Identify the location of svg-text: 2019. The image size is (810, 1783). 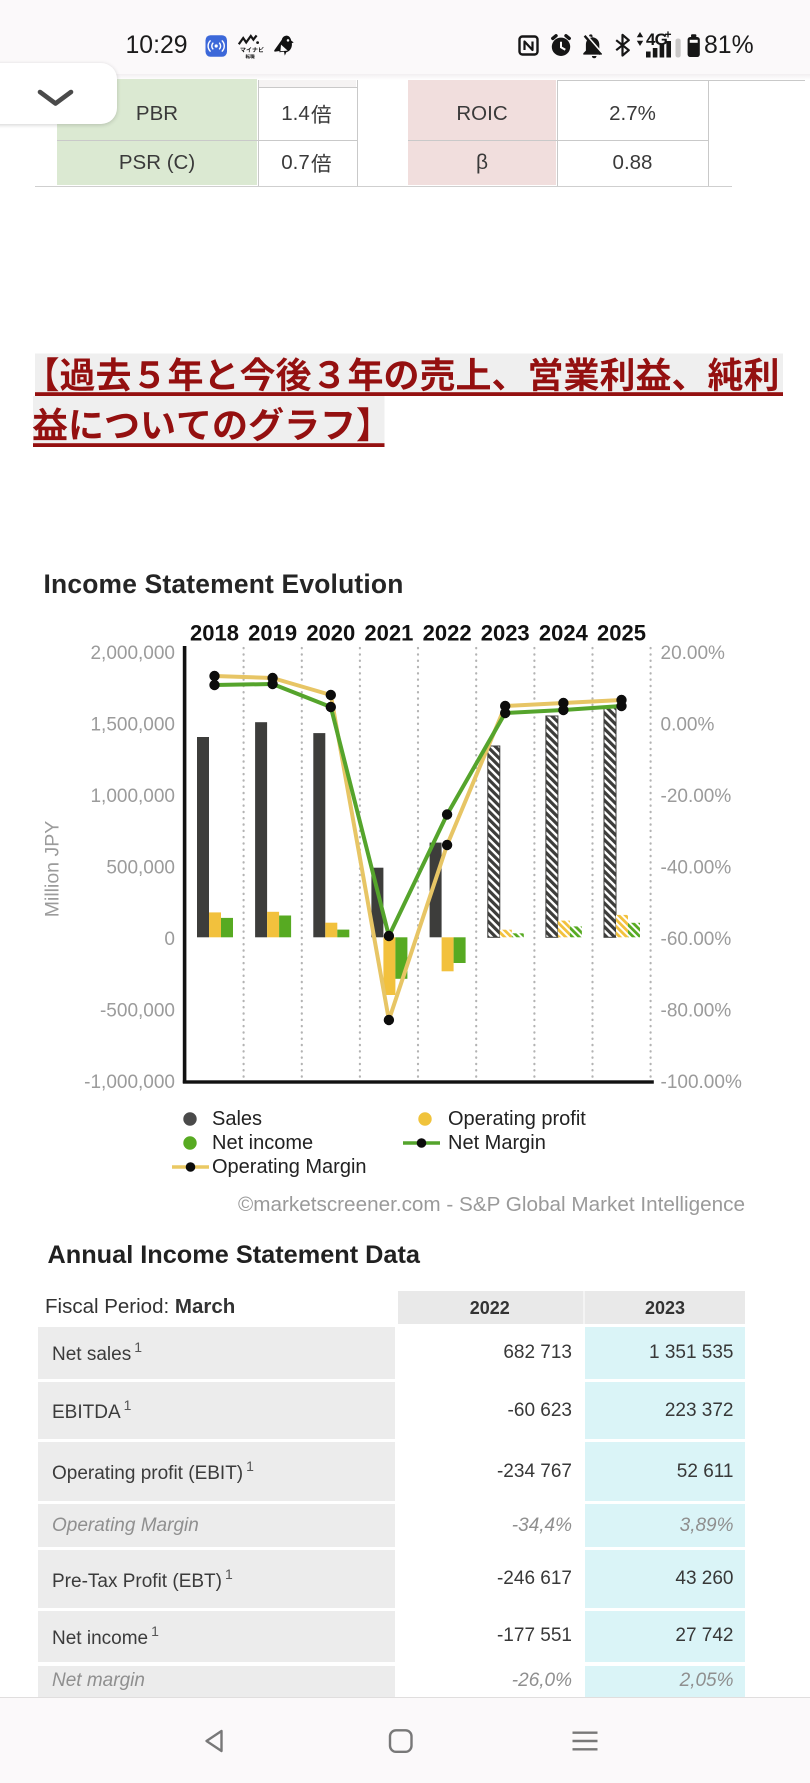
(272, 633).